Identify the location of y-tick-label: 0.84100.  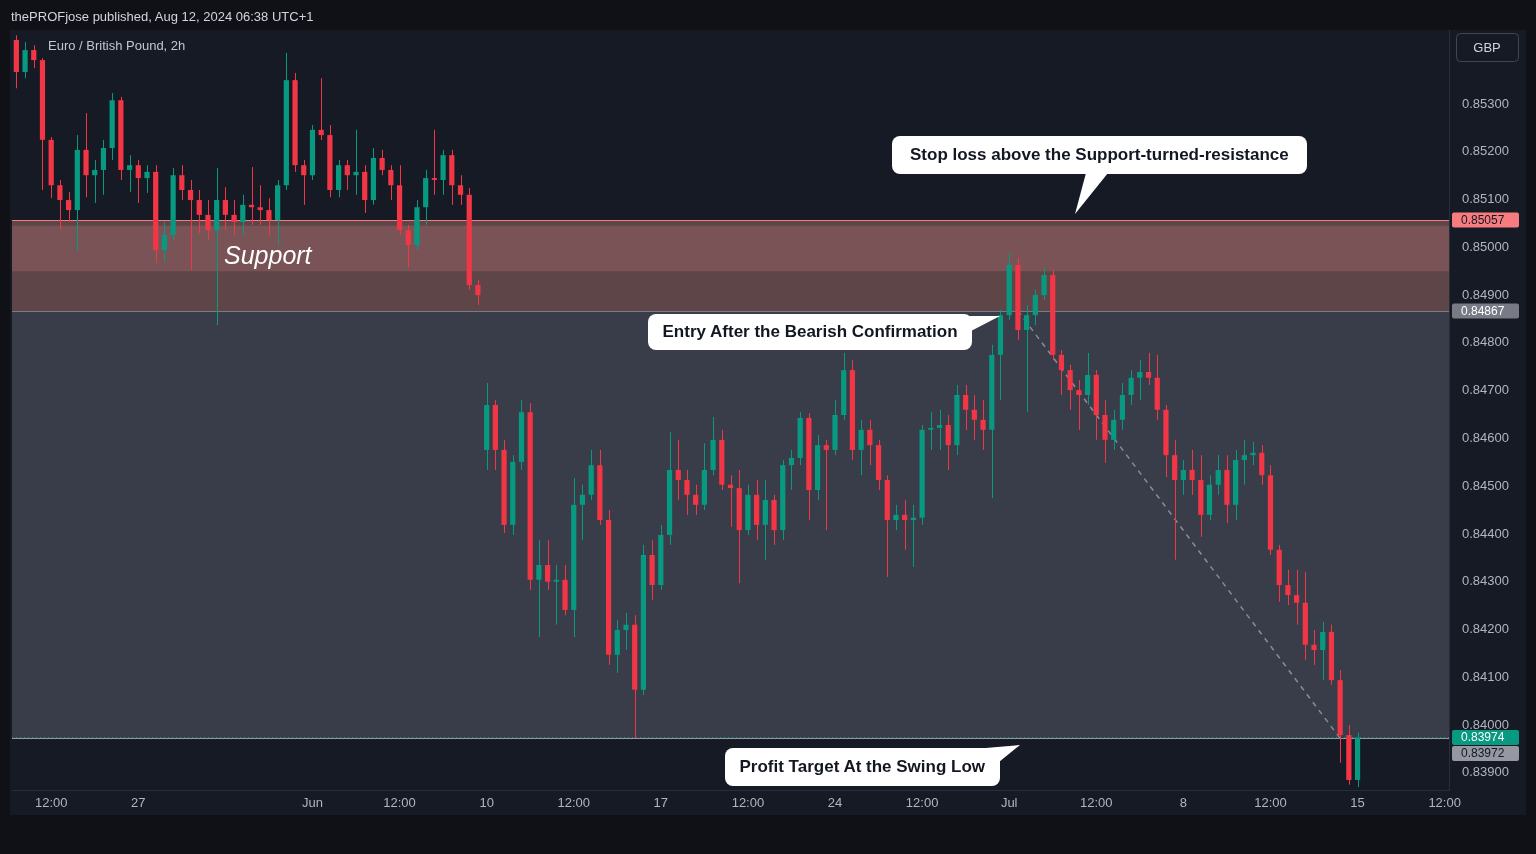
(1485, 676).